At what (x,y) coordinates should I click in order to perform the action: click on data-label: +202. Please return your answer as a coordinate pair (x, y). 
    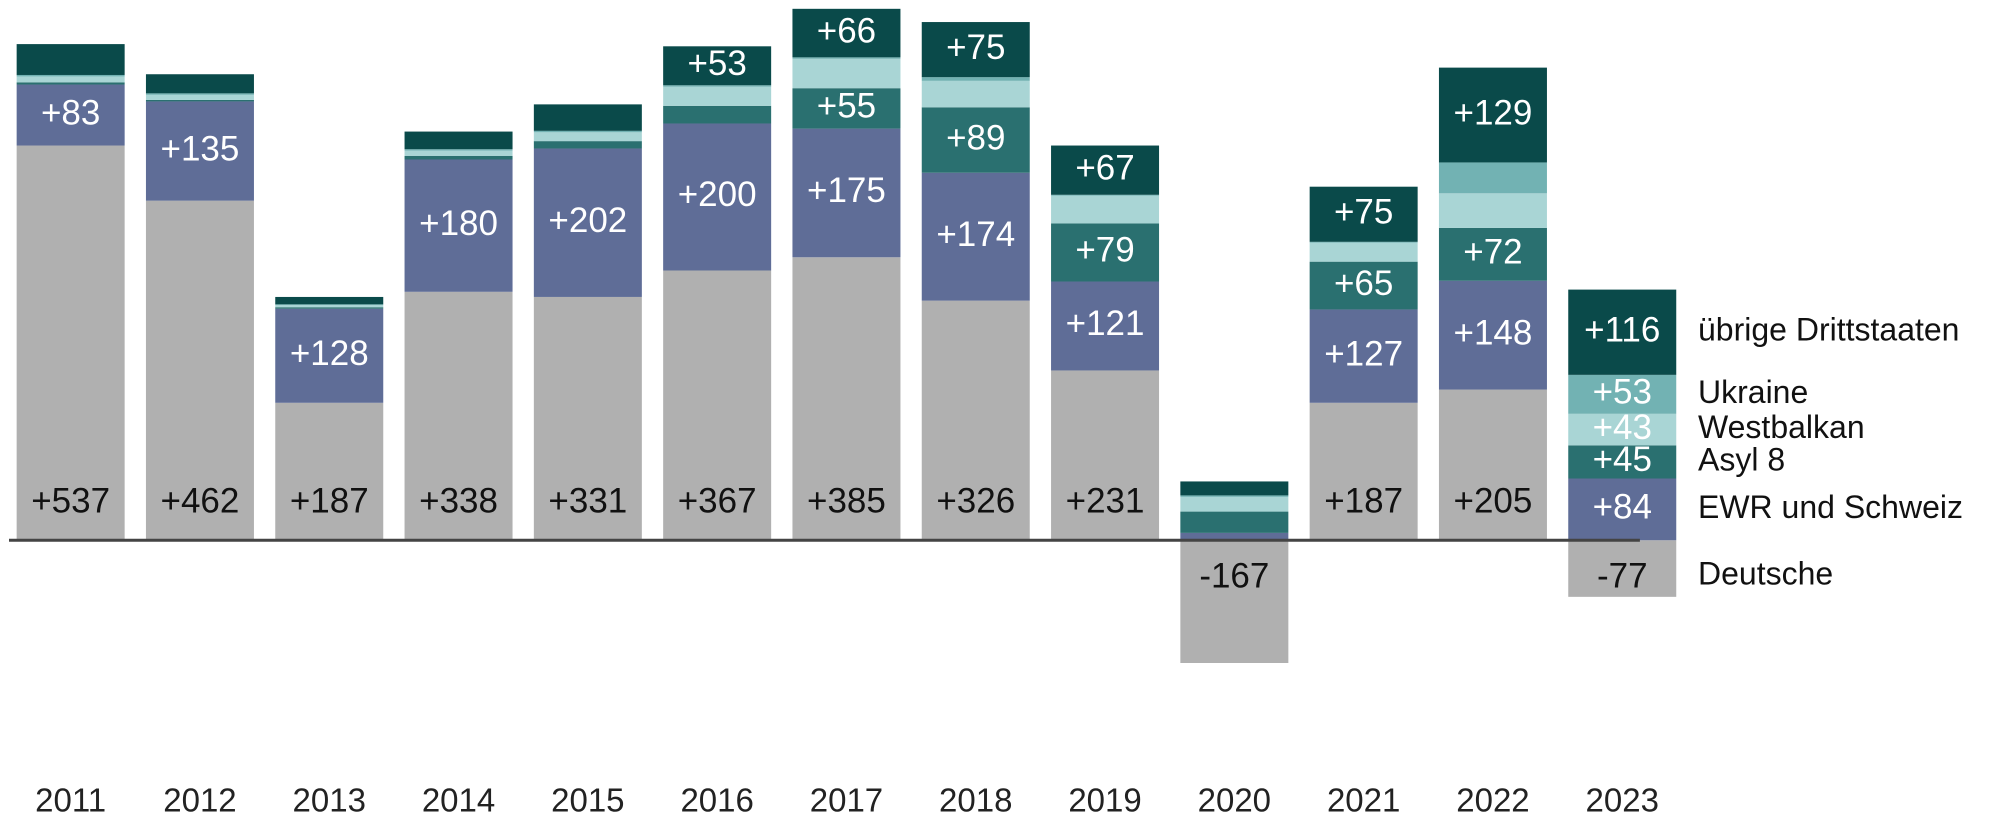
    Looking at the image, I should click on (587, 220).